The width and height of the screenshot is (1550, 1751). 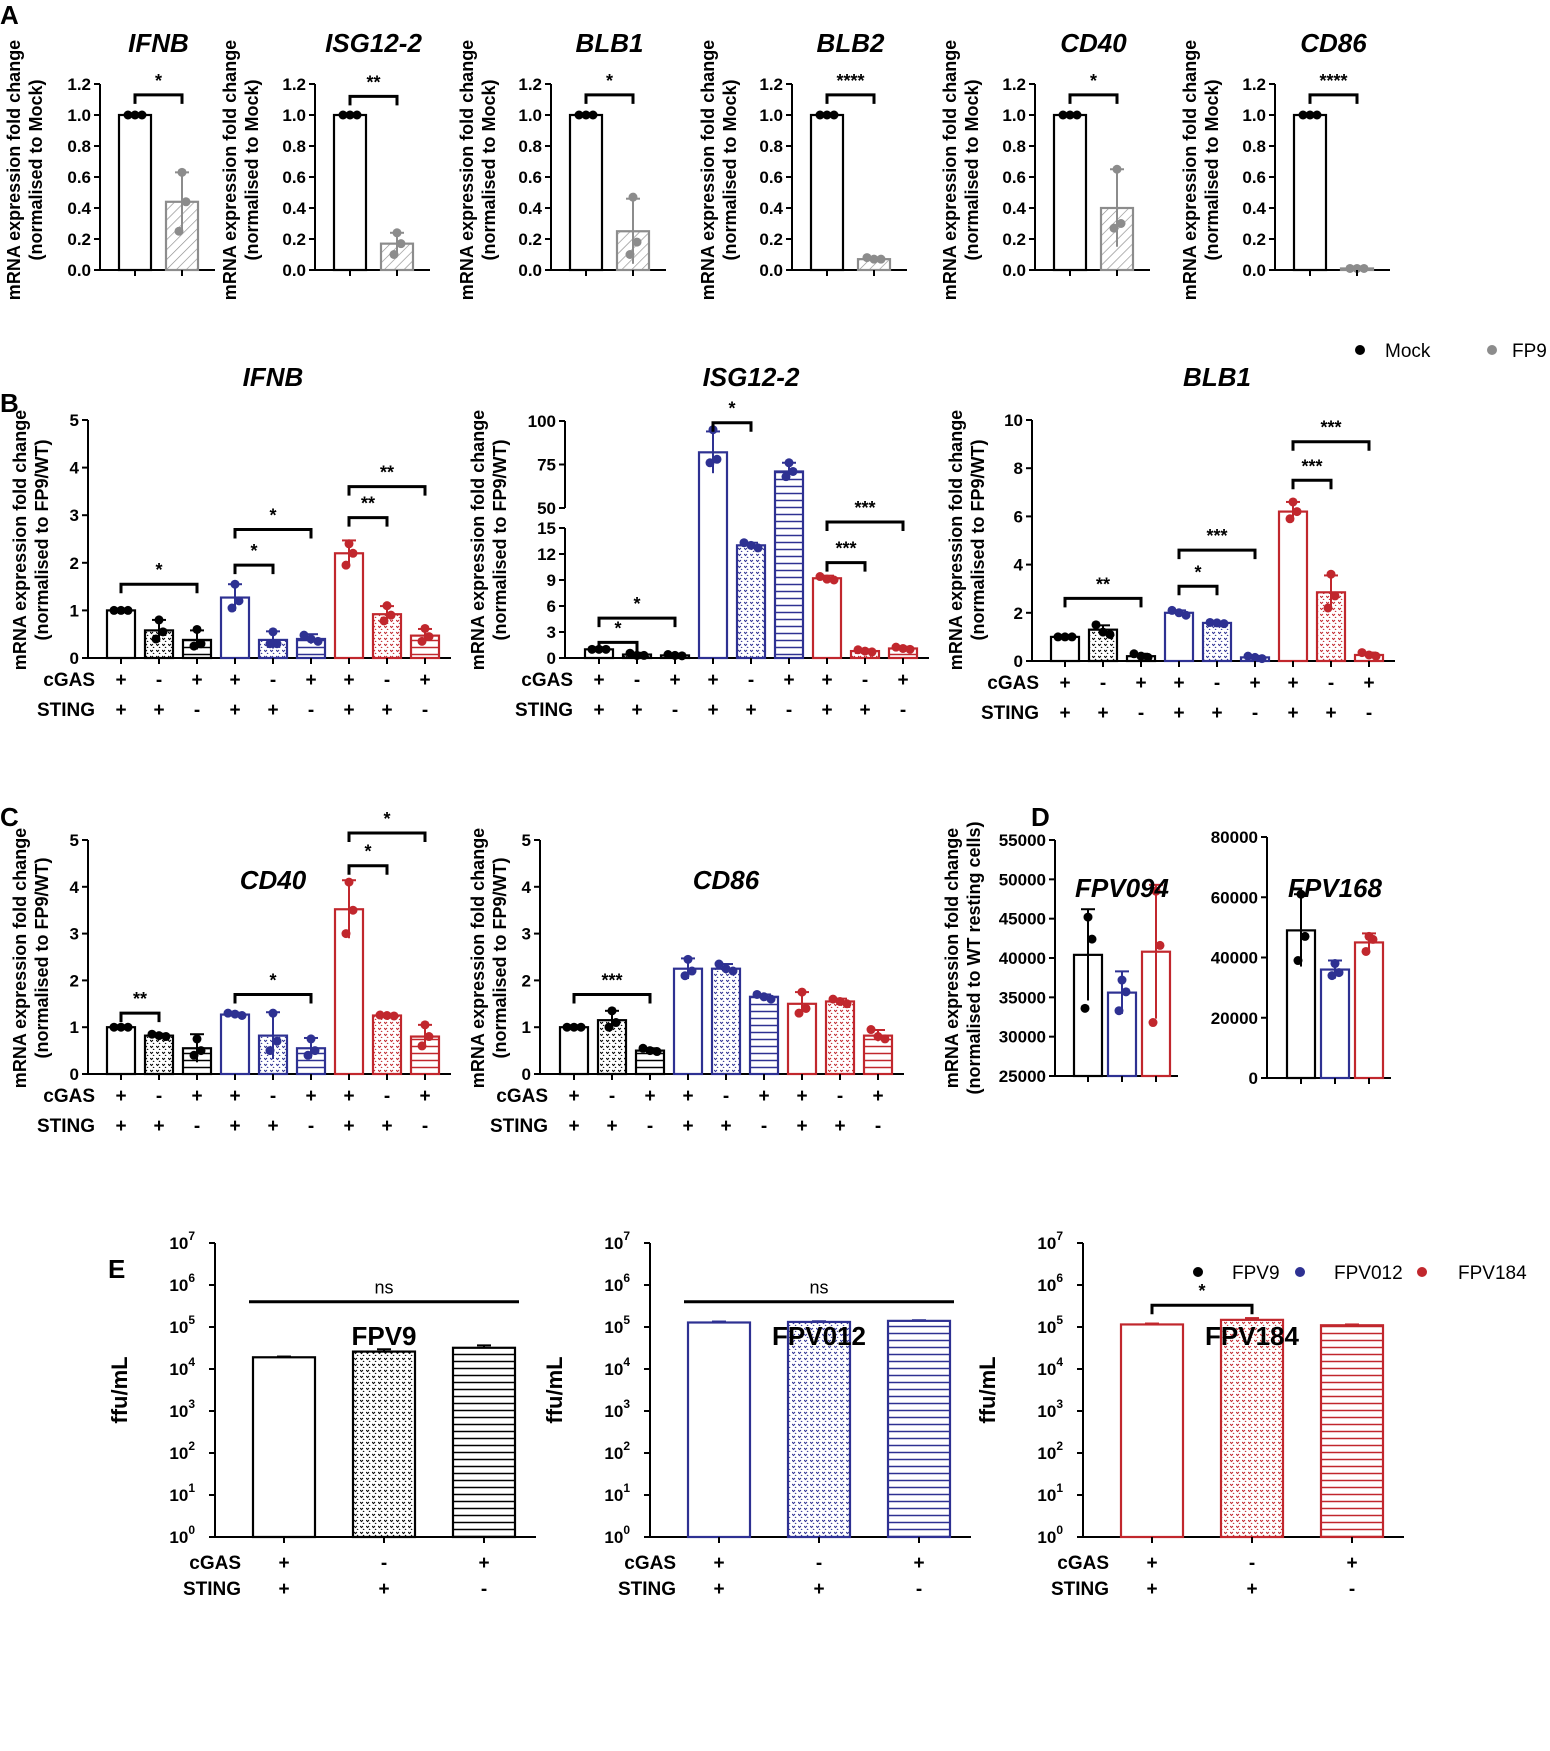 What do you see at coordinates (294, 208) in the screenshot?
I see `y-tick-label: 0.4` at bounding box center [294, 208].